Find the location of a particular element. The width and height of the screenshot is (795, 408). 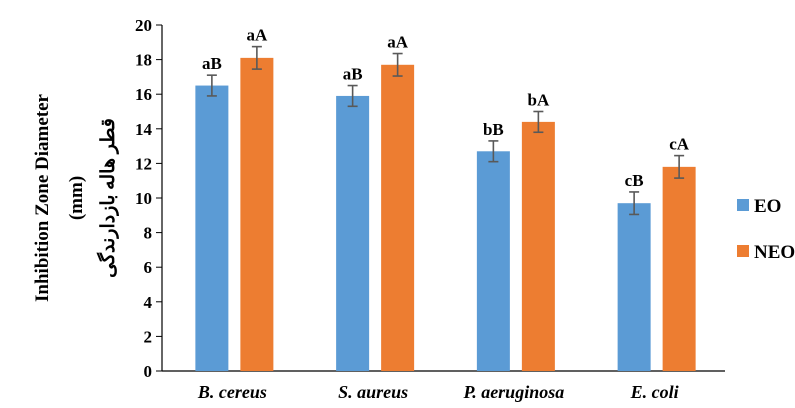

y-tick-label: 16 is located at coordinates (143, 94).